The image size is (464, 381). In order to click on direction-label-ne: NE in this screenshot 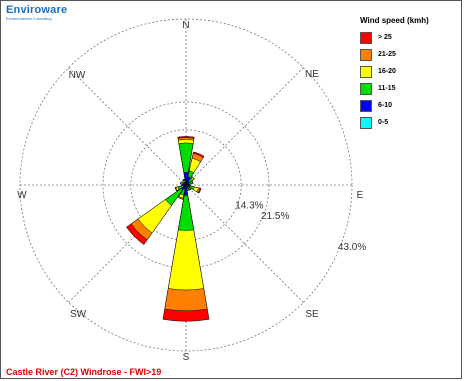, I will do `click(312, 74)`.